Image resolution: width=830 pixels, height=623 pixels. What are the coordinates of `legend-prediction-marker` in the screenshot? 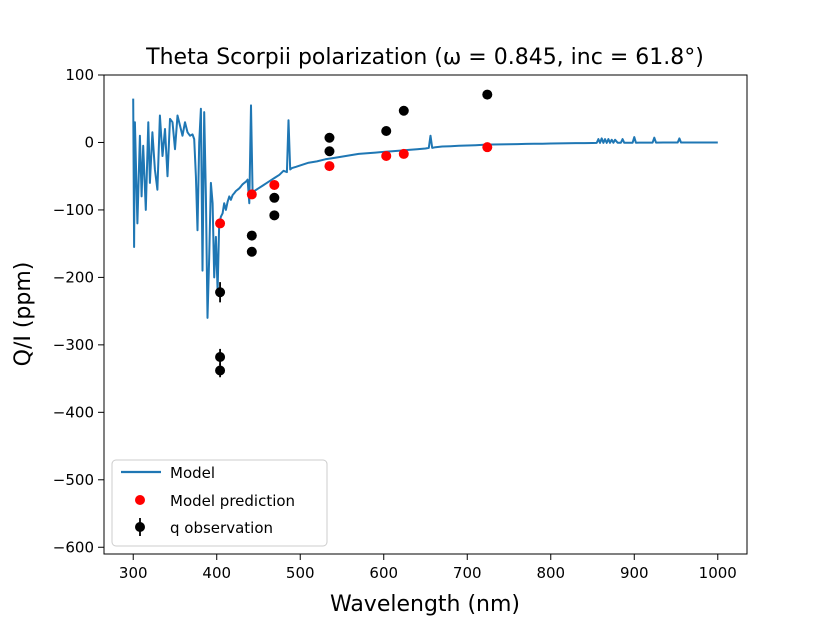 It's located at (140, 500).